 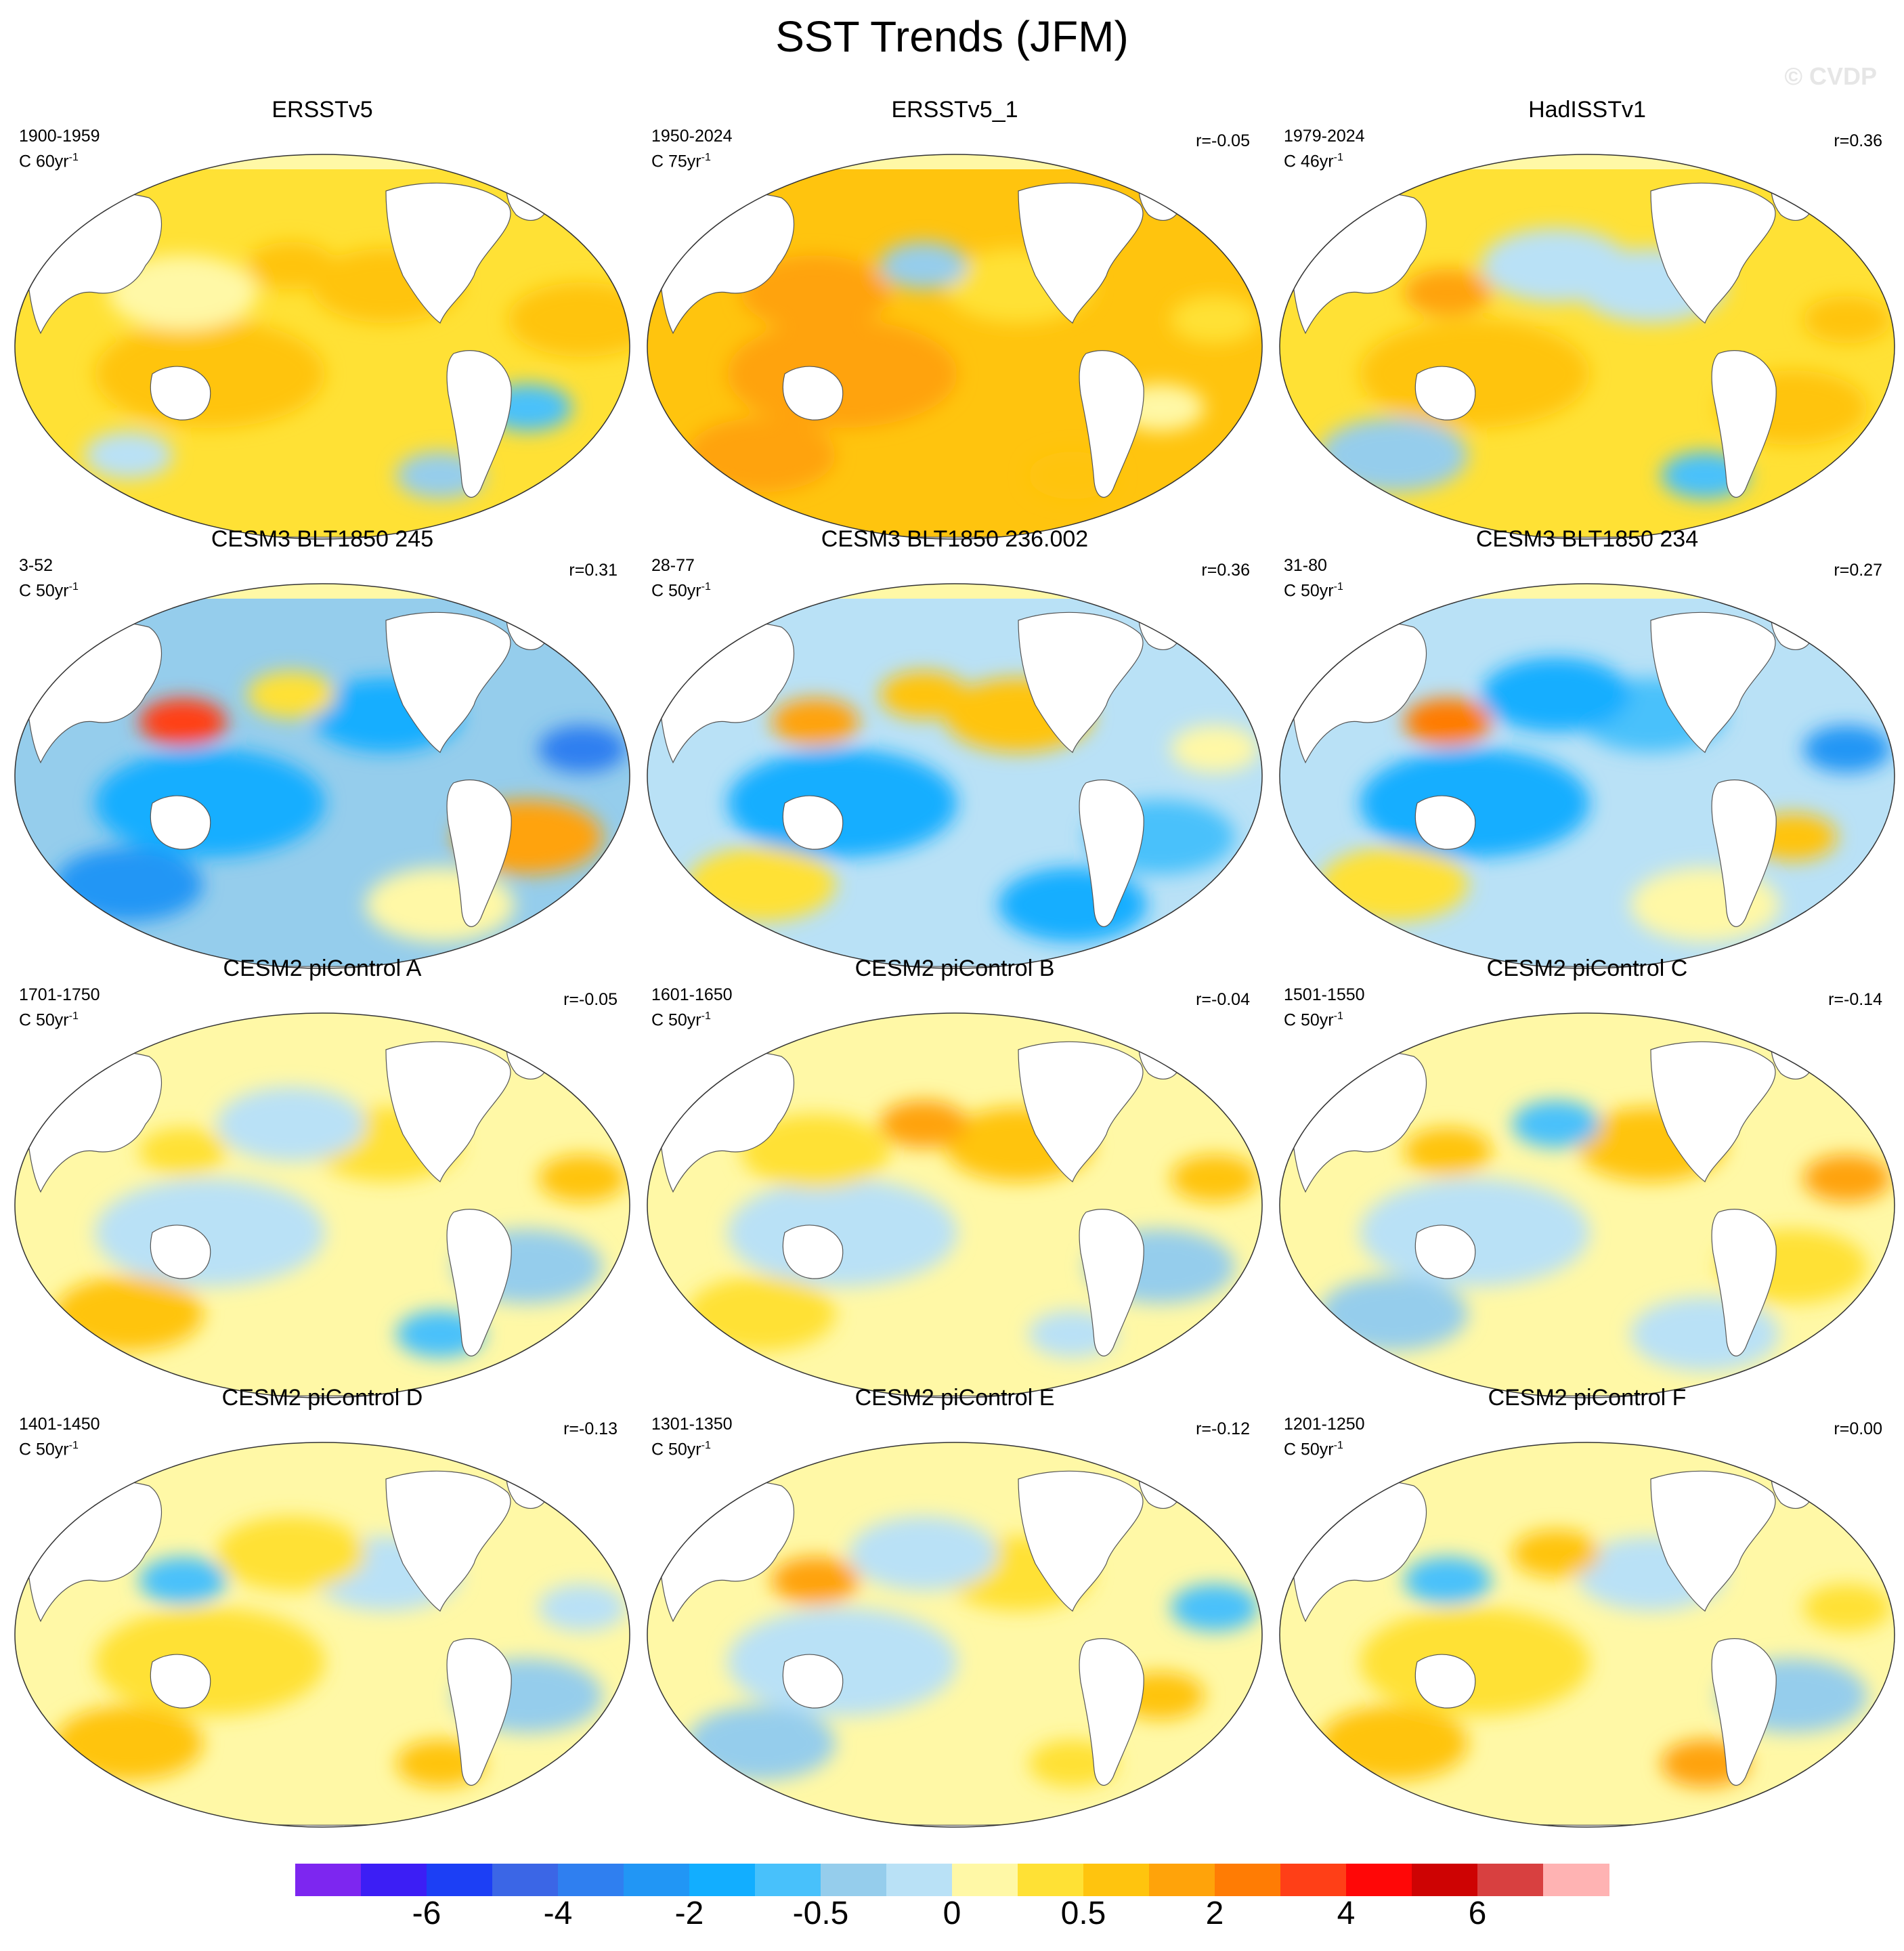 I want to click on panel-period: 1601-1650, so click(x=692, y=994).